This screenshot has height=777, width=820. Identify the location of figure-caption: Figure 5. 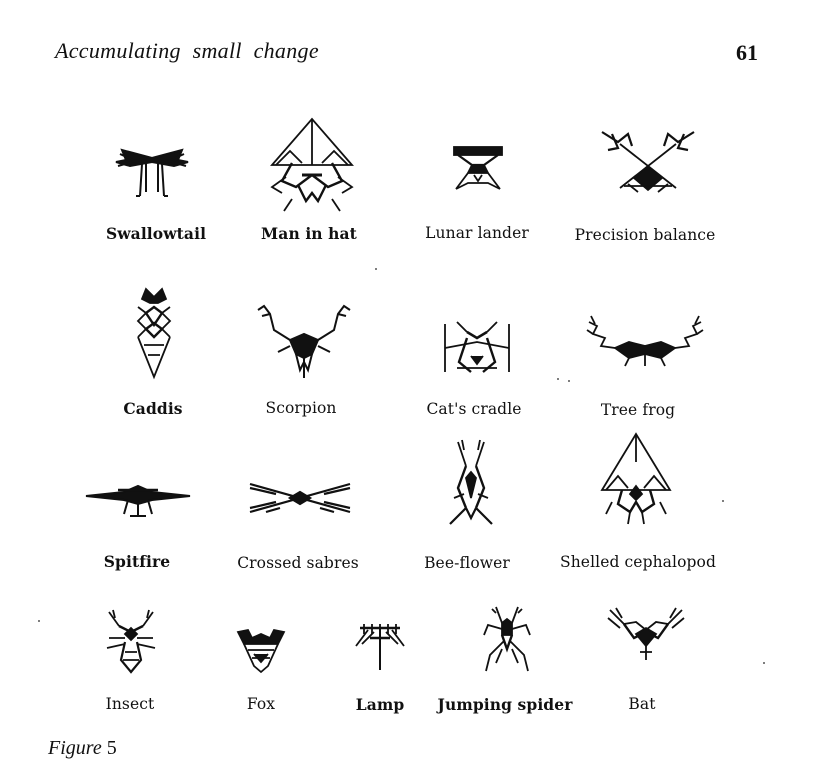
(82, 748).